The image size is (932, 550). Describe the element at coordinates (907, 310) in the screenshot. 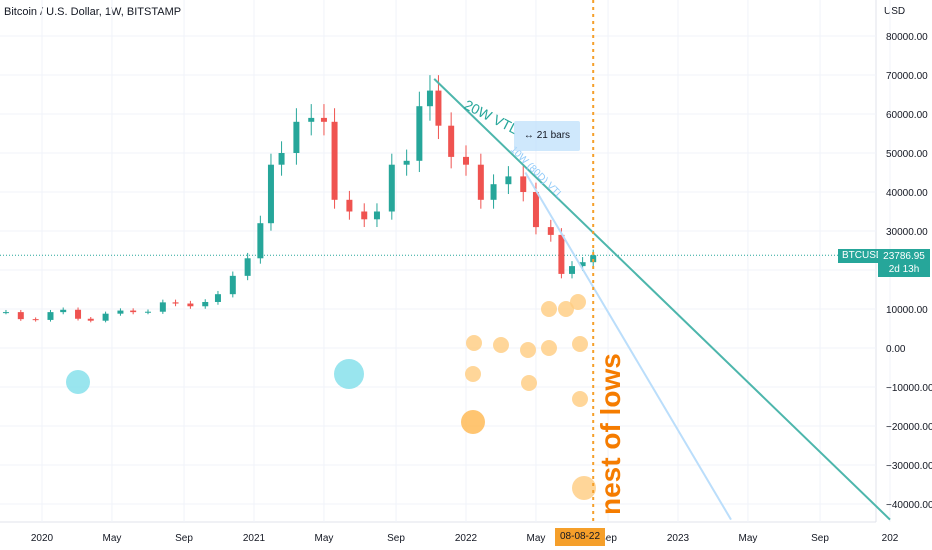

I see `y-tick-label: 10000.00` at that location.